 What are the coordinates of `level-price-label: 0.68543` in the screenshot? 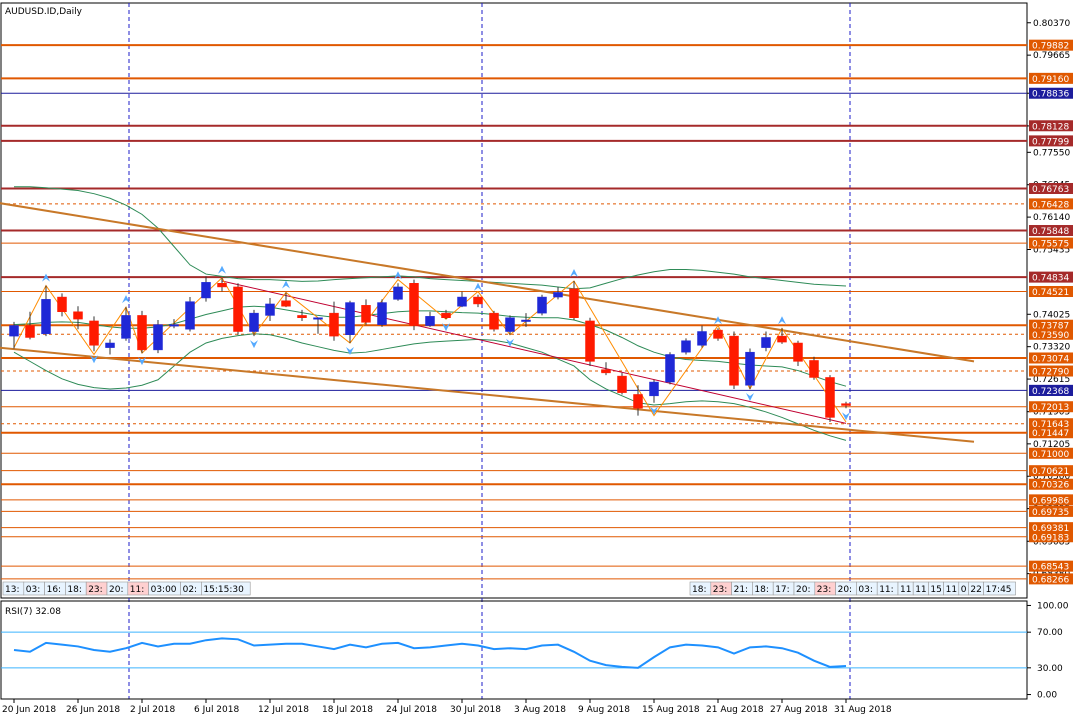 It's located at (1050, 568).